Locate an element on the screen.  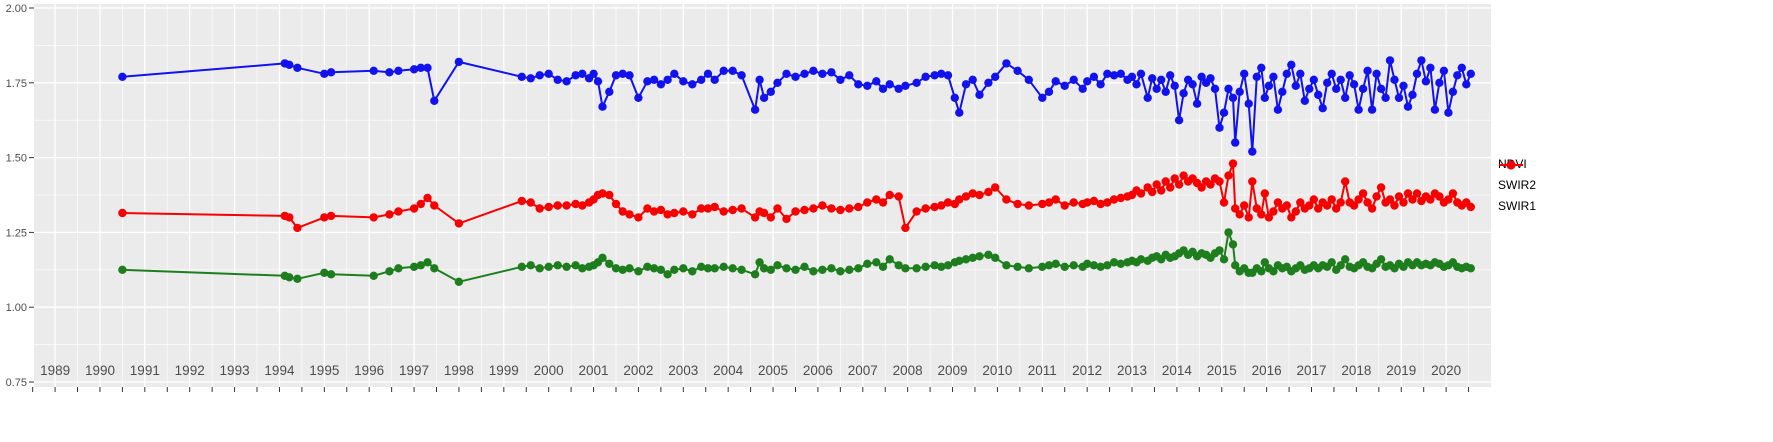
y-tick-label: 1.50 is located at coordinates (16, 159).